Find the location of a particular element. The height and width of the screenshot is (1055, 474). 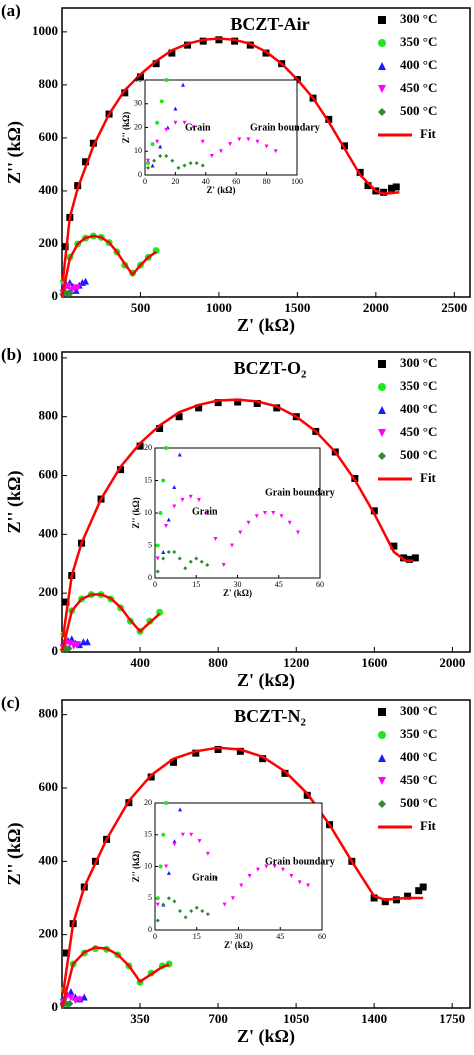

y-tick-label: 40 is located at coordinates (138, 79).